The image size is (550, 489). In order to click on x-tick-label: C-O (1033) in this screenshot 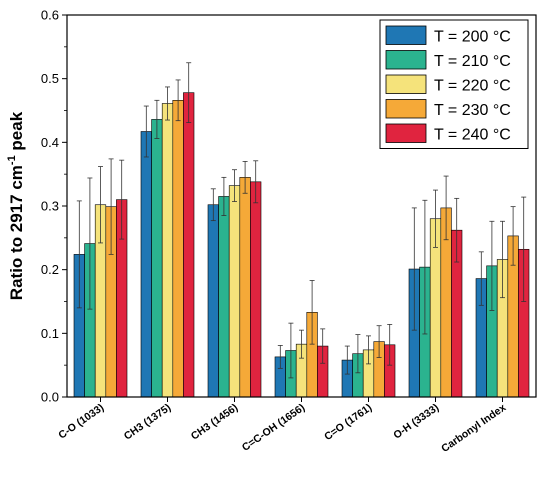, I will do `click(81, 422)`.